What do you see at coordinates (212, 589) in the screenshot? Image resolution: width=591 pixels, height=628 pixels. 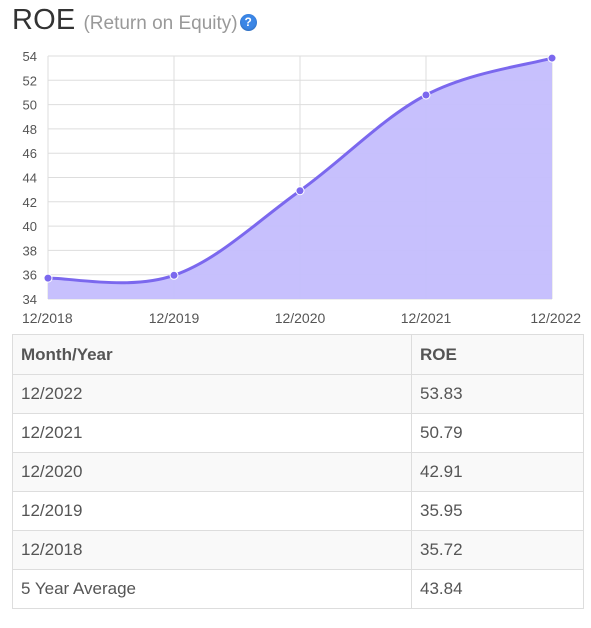 I see `cell-period: 5 Year Average` at bounding box center [212, 589].